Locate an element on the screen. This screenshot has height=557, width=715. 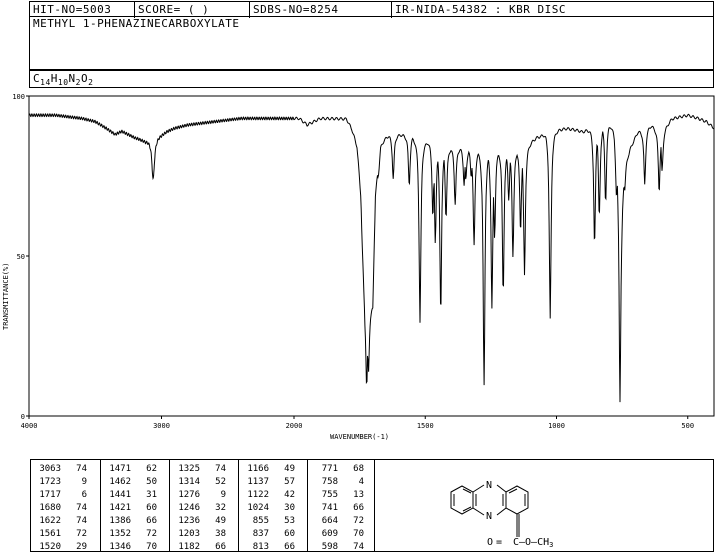
peak-row: 1561 72 is located at coordinates (65, 534).